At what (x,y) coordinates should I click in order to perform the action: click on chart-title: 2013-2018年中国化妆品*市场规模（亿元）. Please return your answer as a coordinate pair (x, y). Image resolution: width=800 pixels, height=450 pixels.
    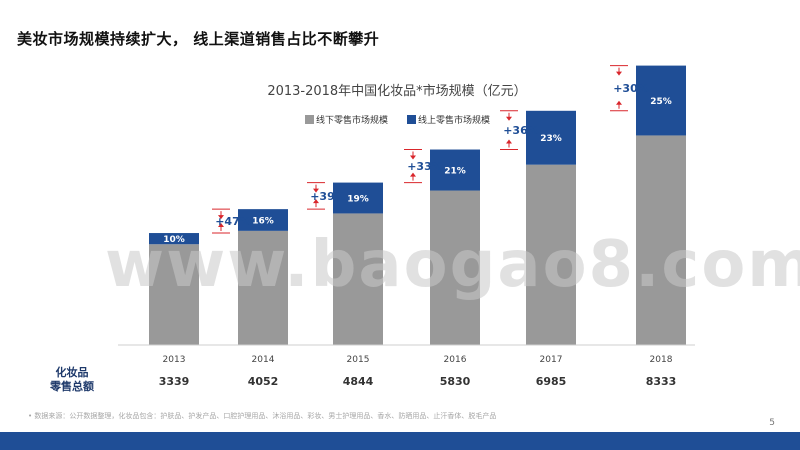
    Looking at the image, I should click on (396, 91).